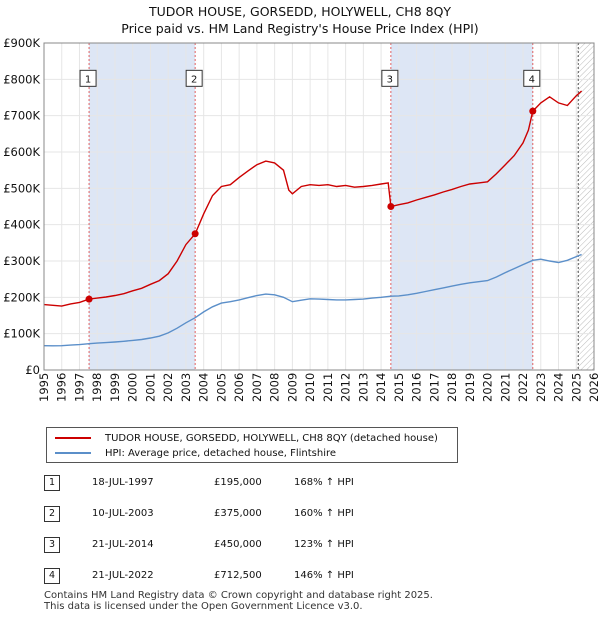 This screenshot has width=600, height=620. What do you see at coordinates (133, 387) in the screenshot?
I see `x-tick-label: 2000` at bounding box center [133, 387].